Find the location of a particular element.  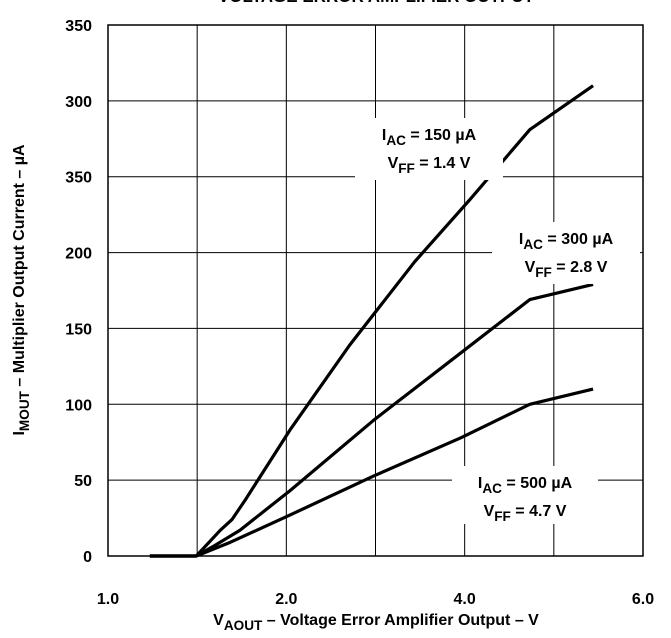

annotation: IAC = 150 µA is located at coordinates (429, 137).